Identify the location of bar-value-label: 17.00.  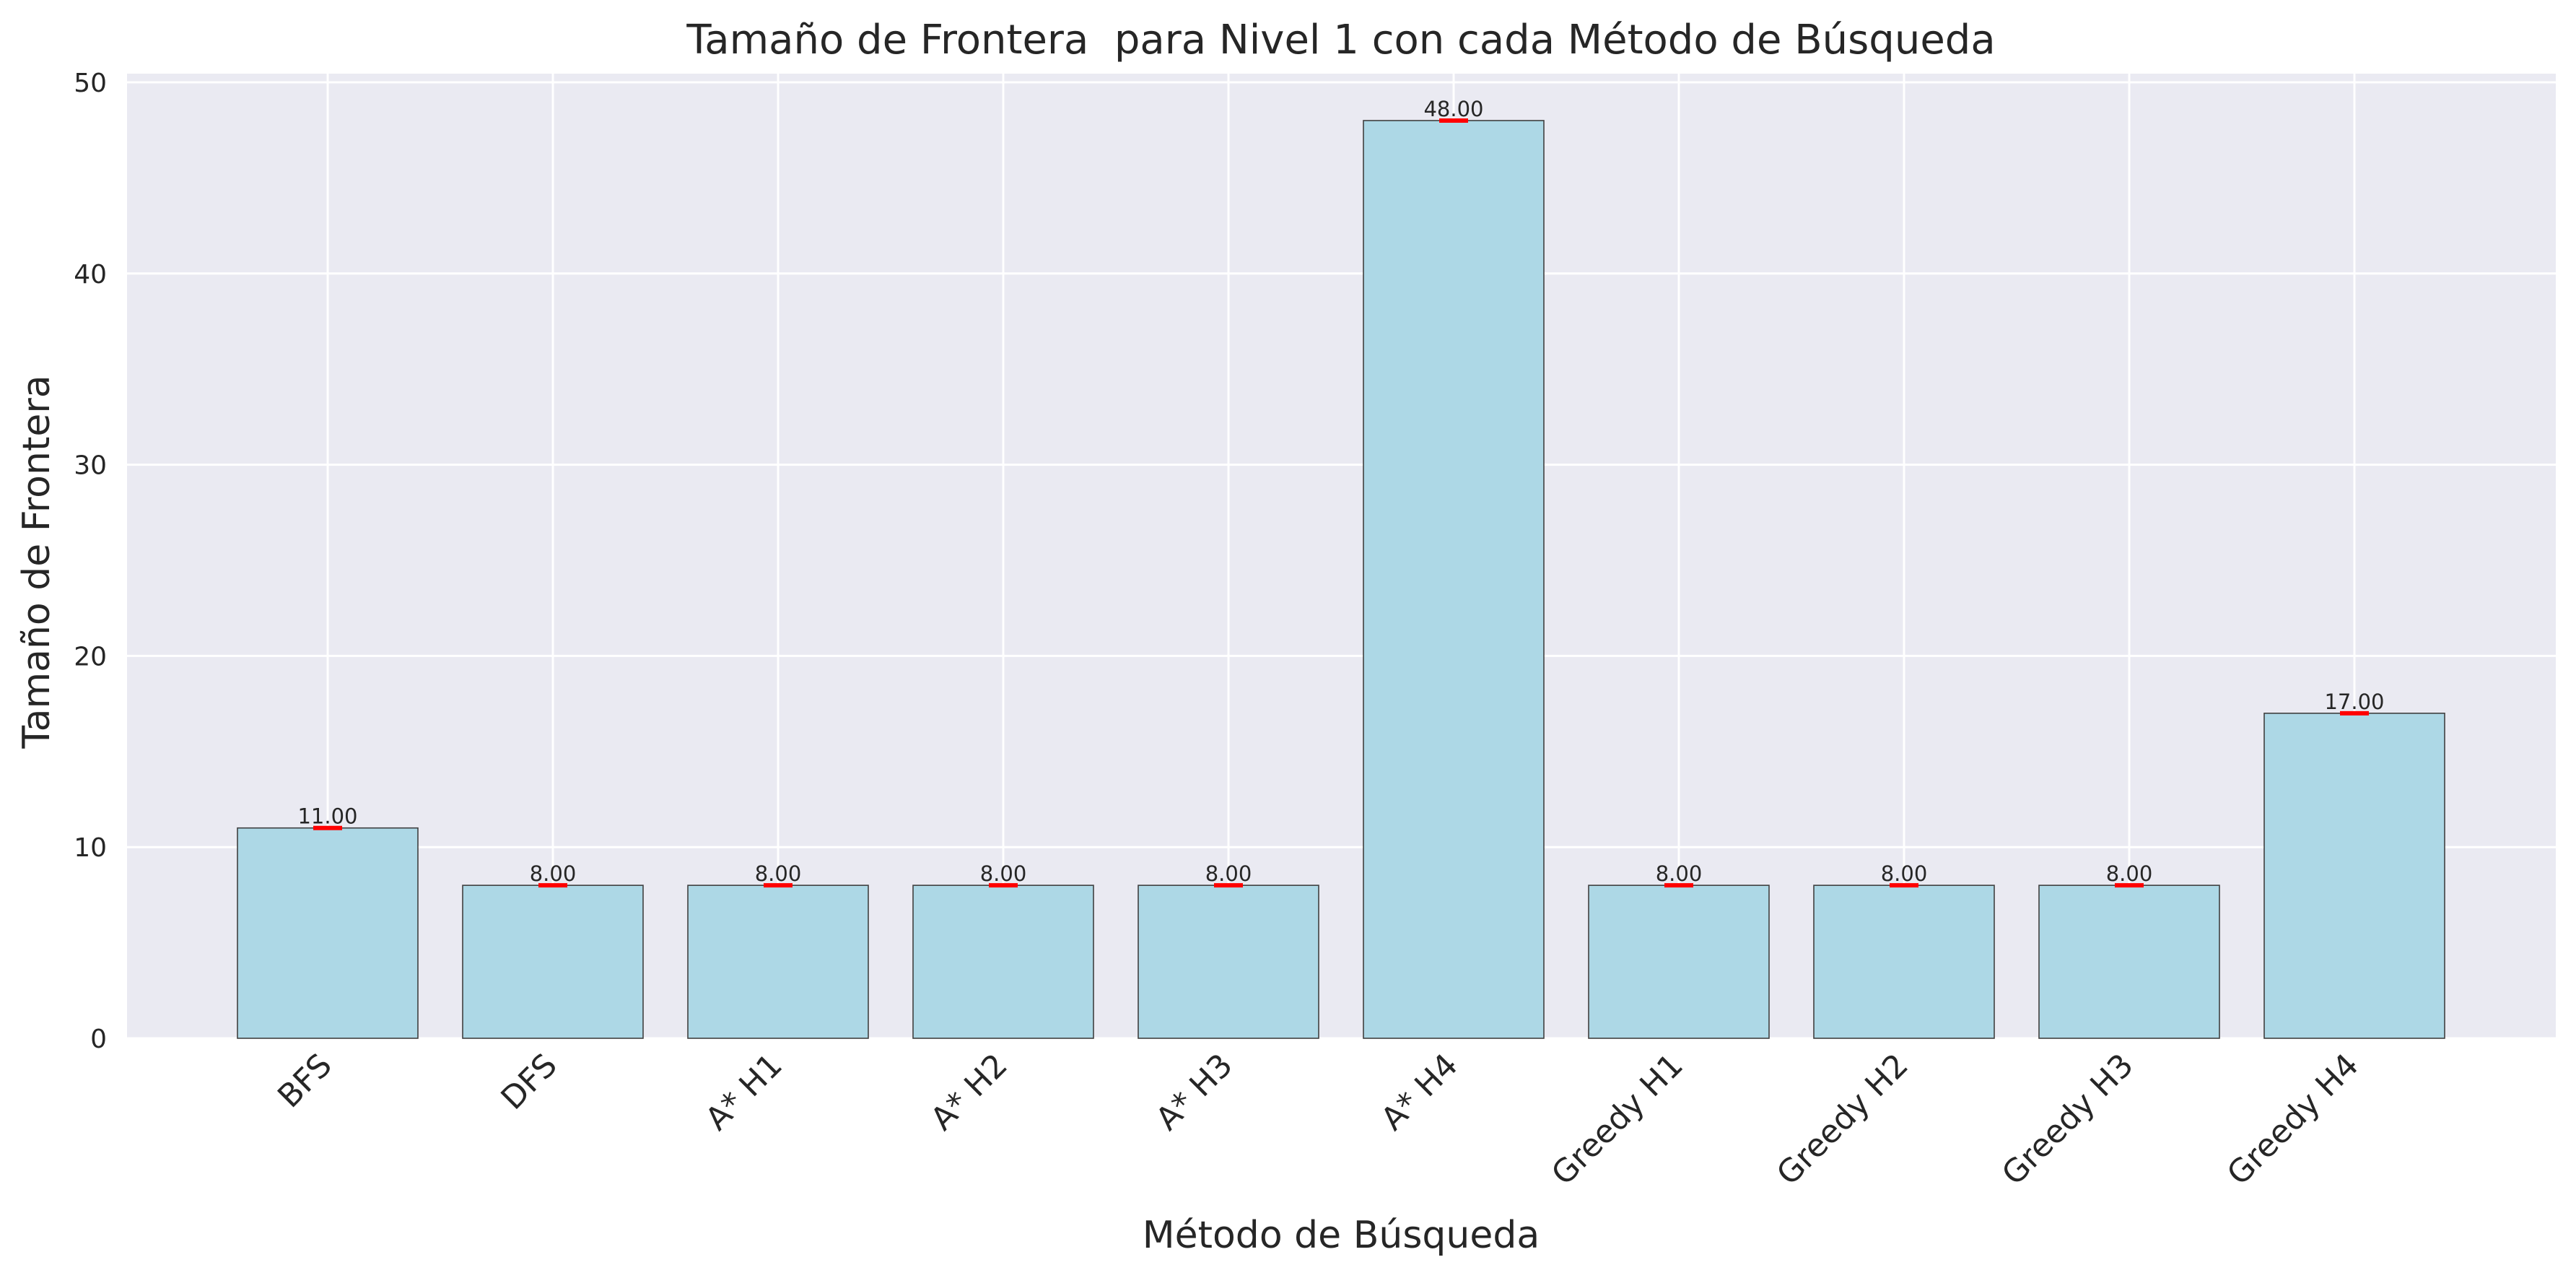
(2354, 702).